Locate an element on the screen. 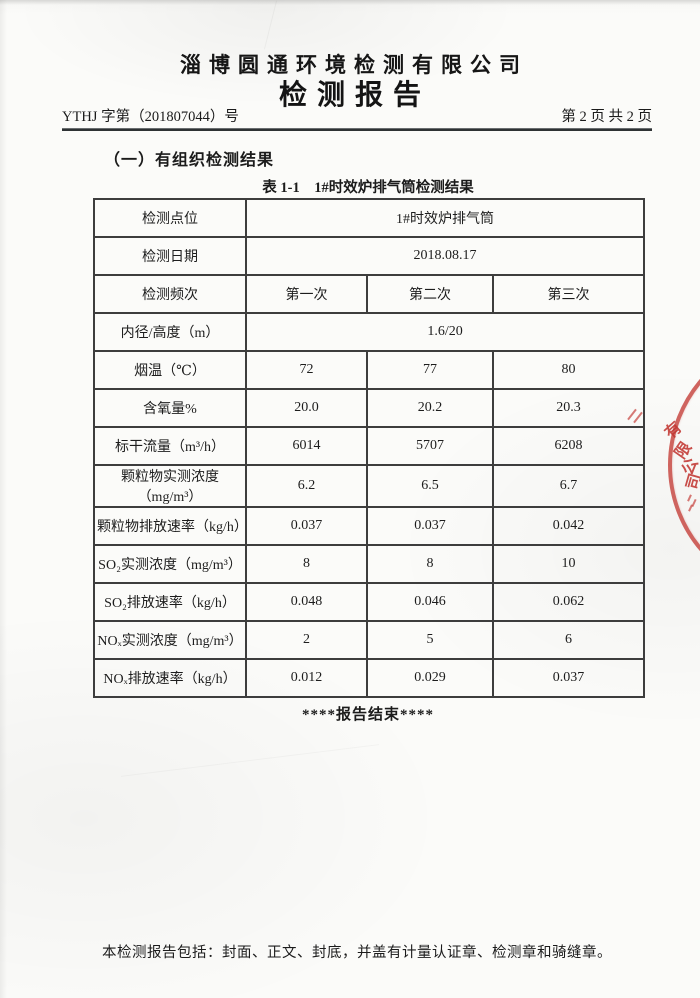  row-value: 0.062 is located at coordinates (568, 602).